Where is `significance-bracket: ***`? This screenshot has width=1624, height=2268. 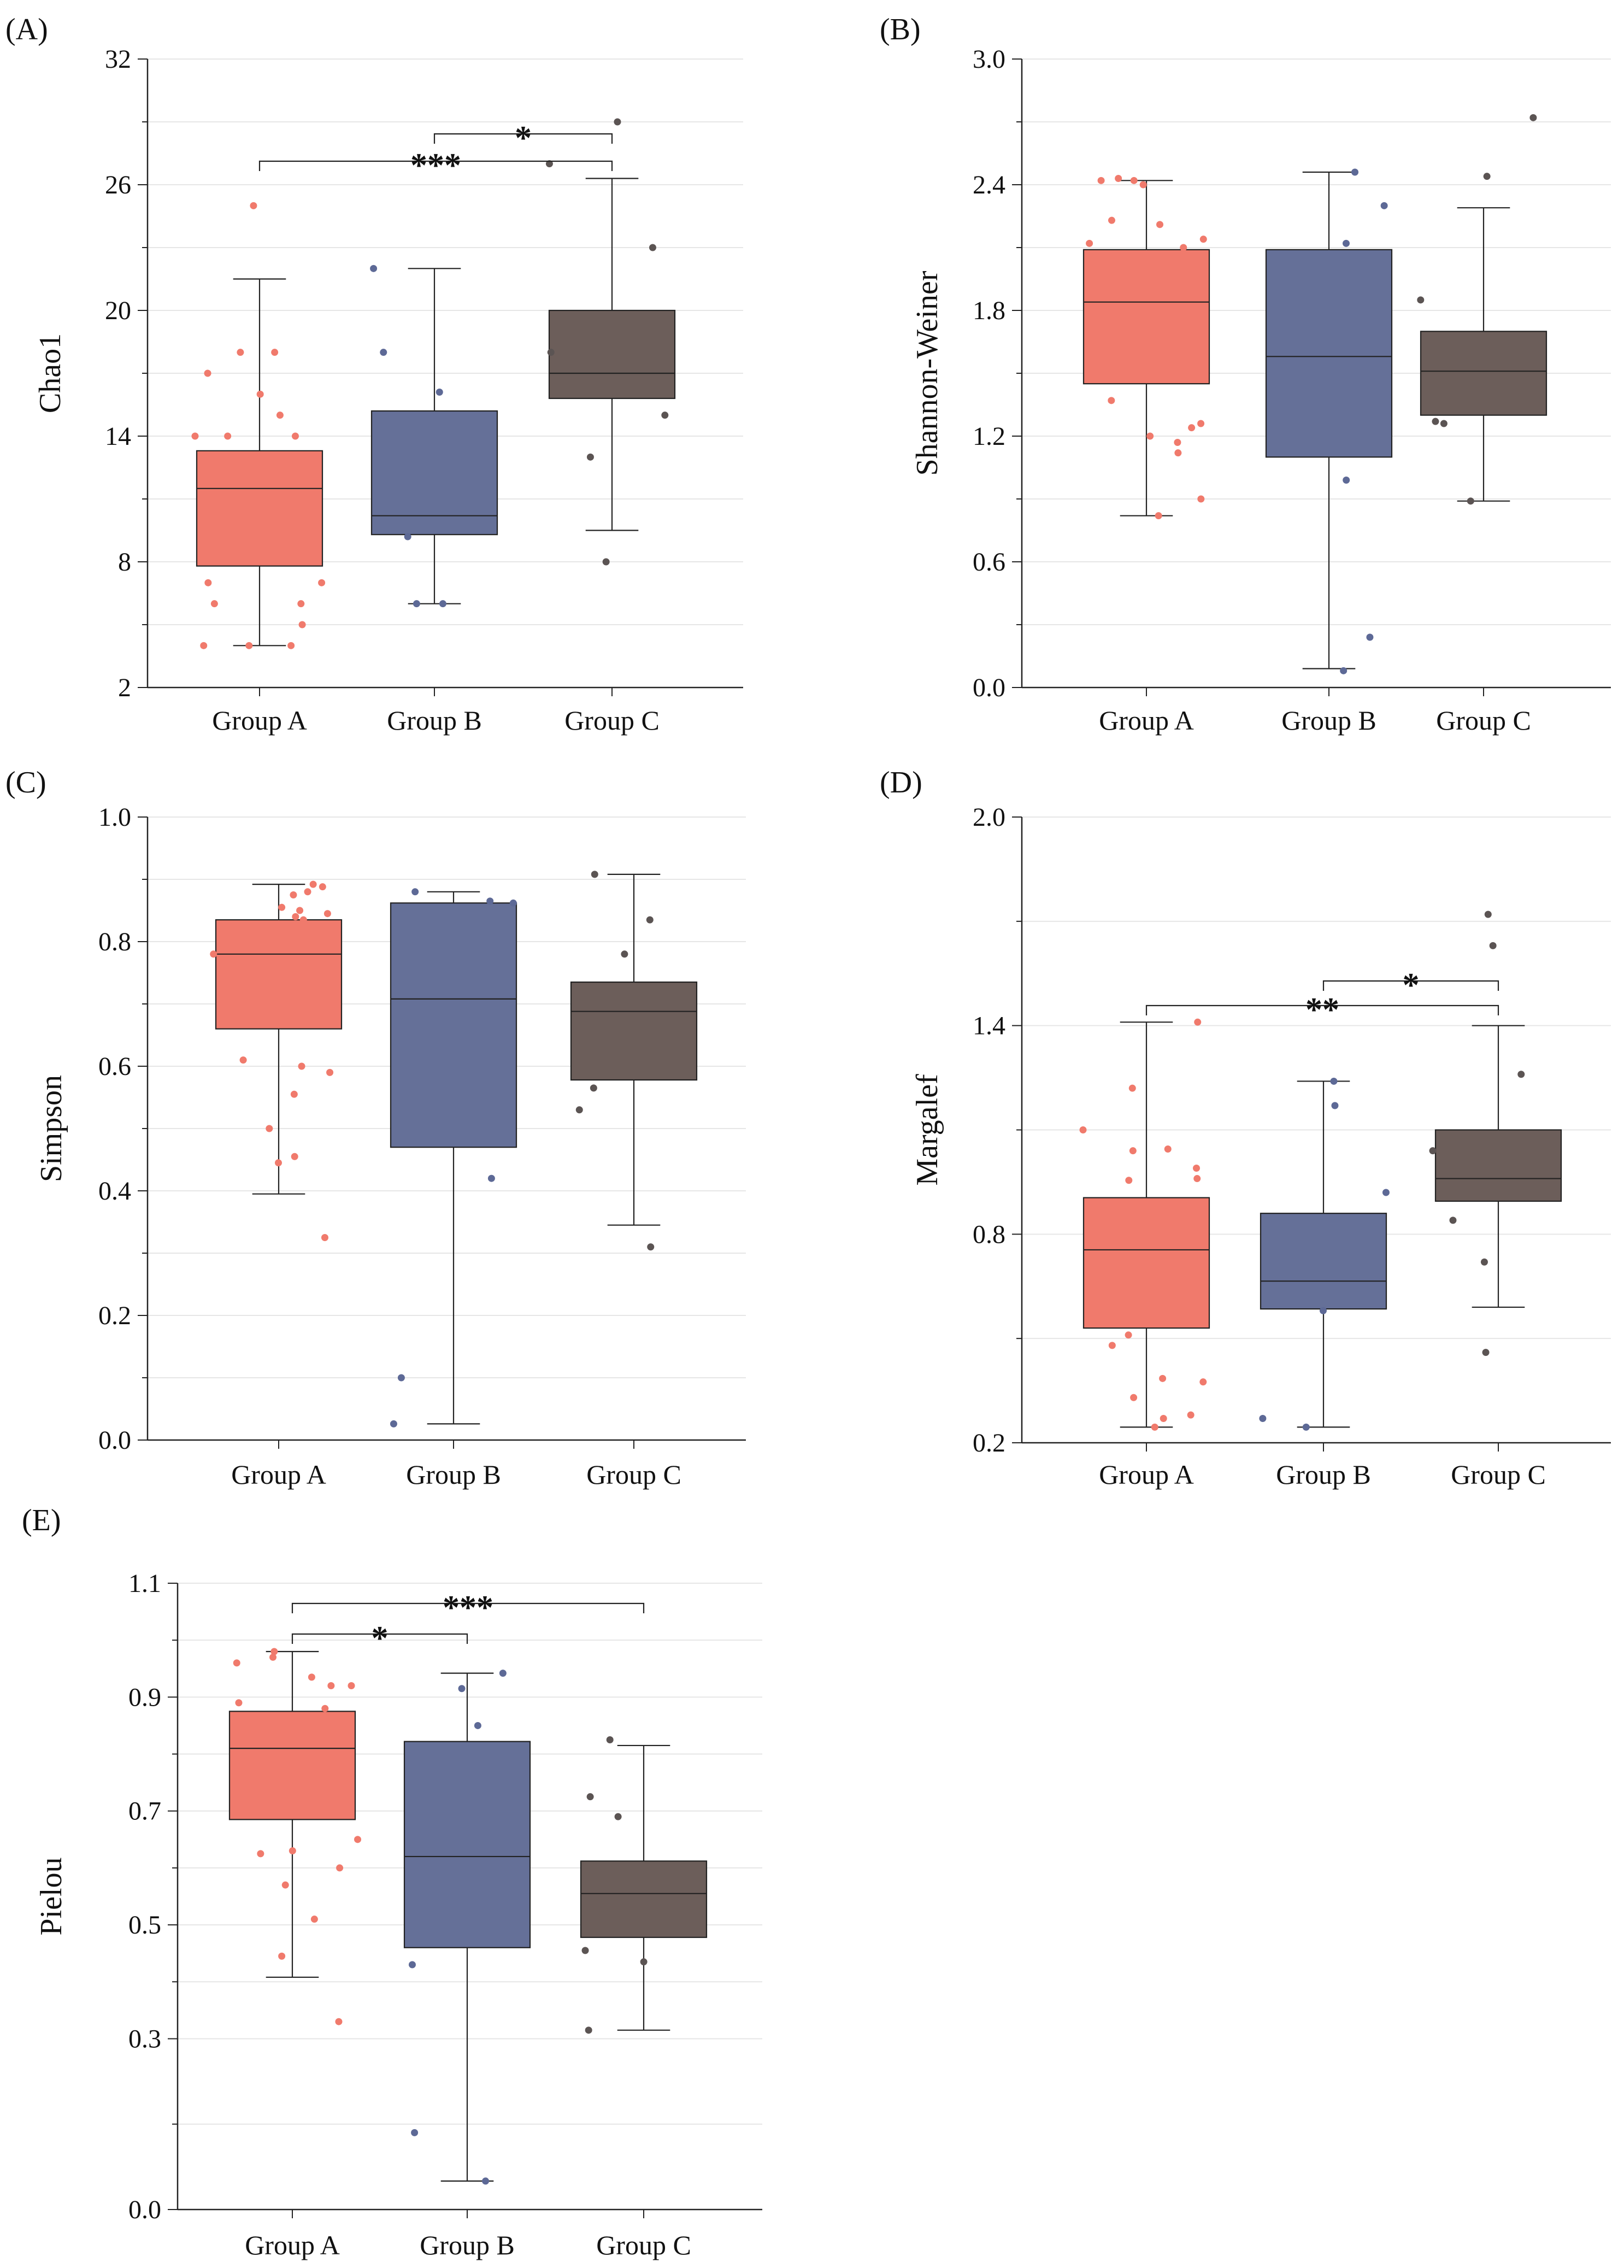
significance-bracket: *** is located at coordinates (435, 165).